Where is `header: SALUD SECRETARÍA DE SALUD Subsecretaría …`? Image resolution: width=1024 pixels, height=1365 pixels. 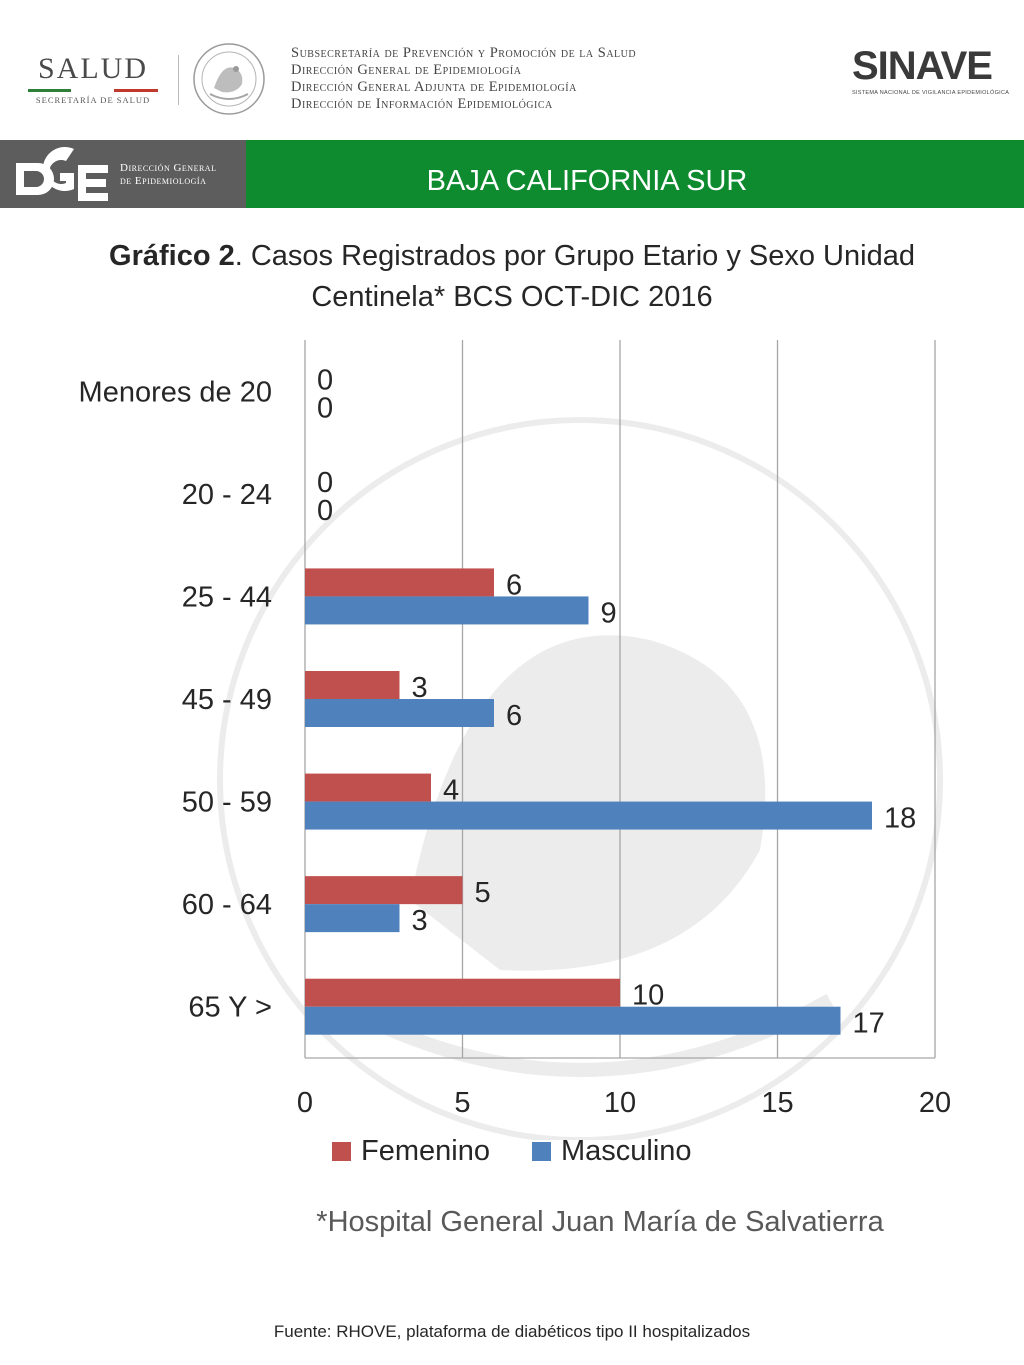 header: SALUD SECRETARÍA DE SALUD Subsecretaría … is located at coordinates (512, 67).